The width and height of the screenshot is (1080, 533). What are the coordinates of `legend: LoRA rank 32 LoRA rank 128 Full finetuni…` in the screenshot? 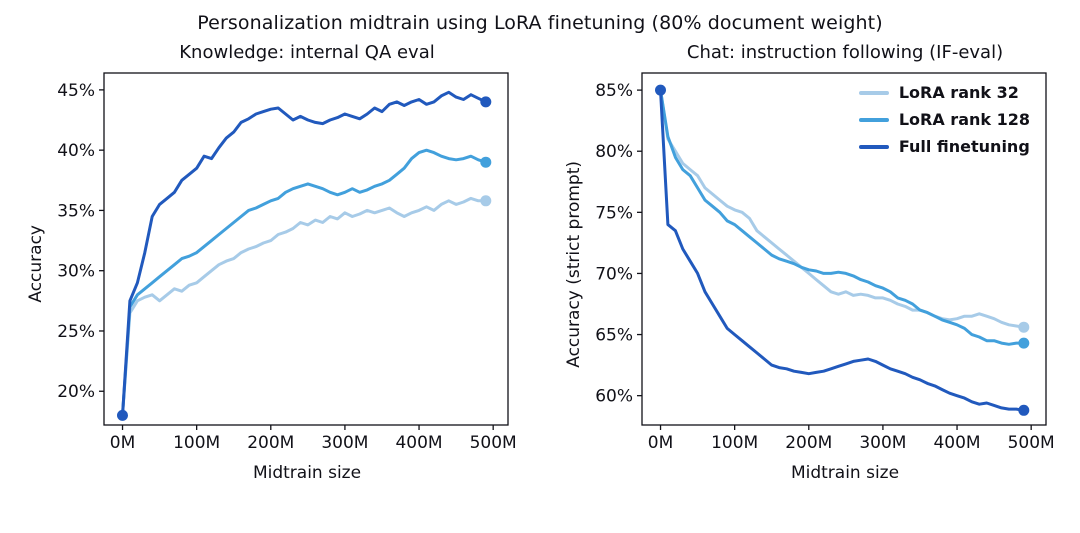 It's located at (944, 119).